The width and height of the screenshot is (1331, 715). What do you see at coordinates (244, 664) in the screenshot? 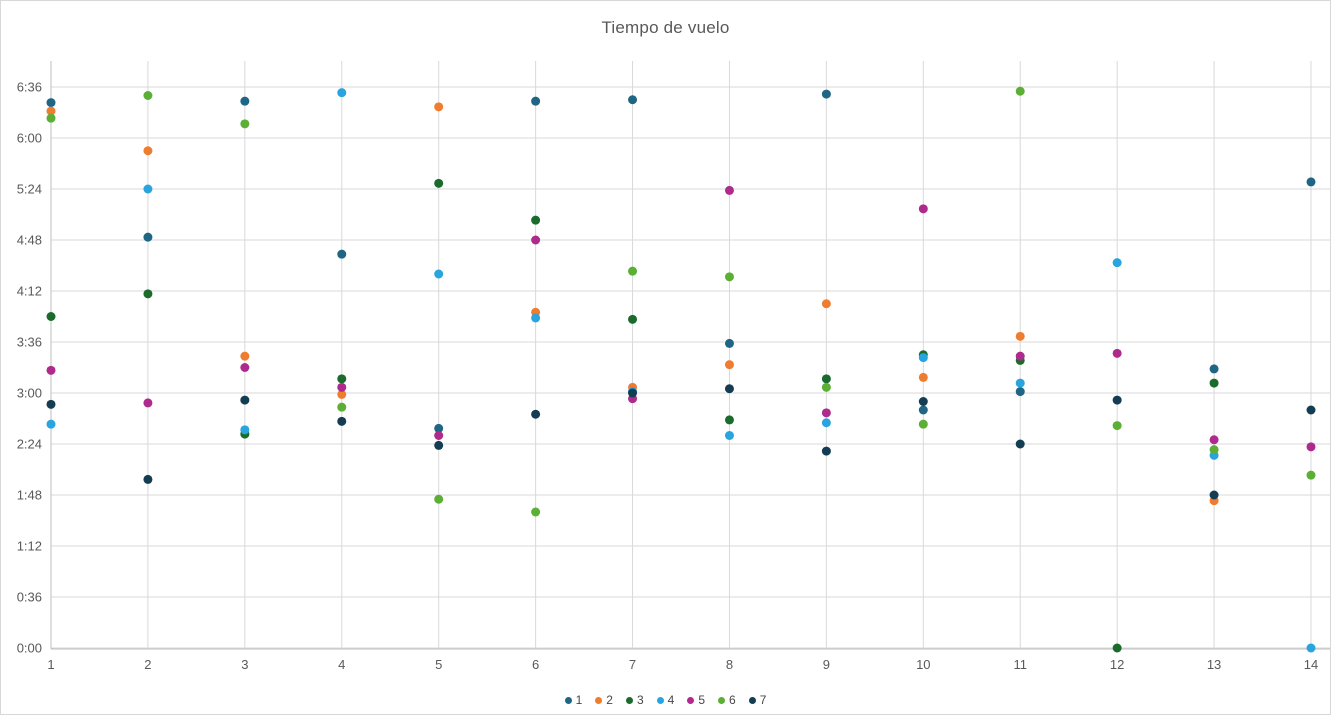
I see `x-tick-label: 3` at bounding box center [244, 664].